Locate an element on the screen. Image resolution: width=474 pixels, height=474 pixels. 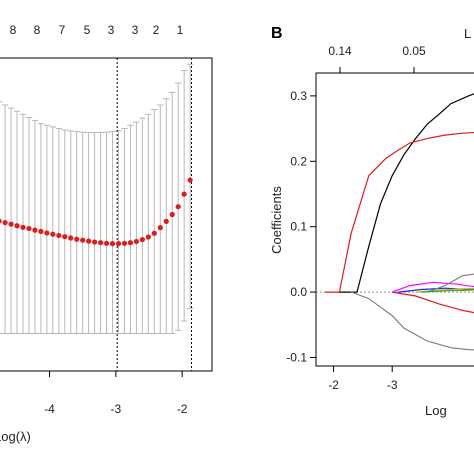
y-tick-label: 0.2 is located at coordinates (298, 161).